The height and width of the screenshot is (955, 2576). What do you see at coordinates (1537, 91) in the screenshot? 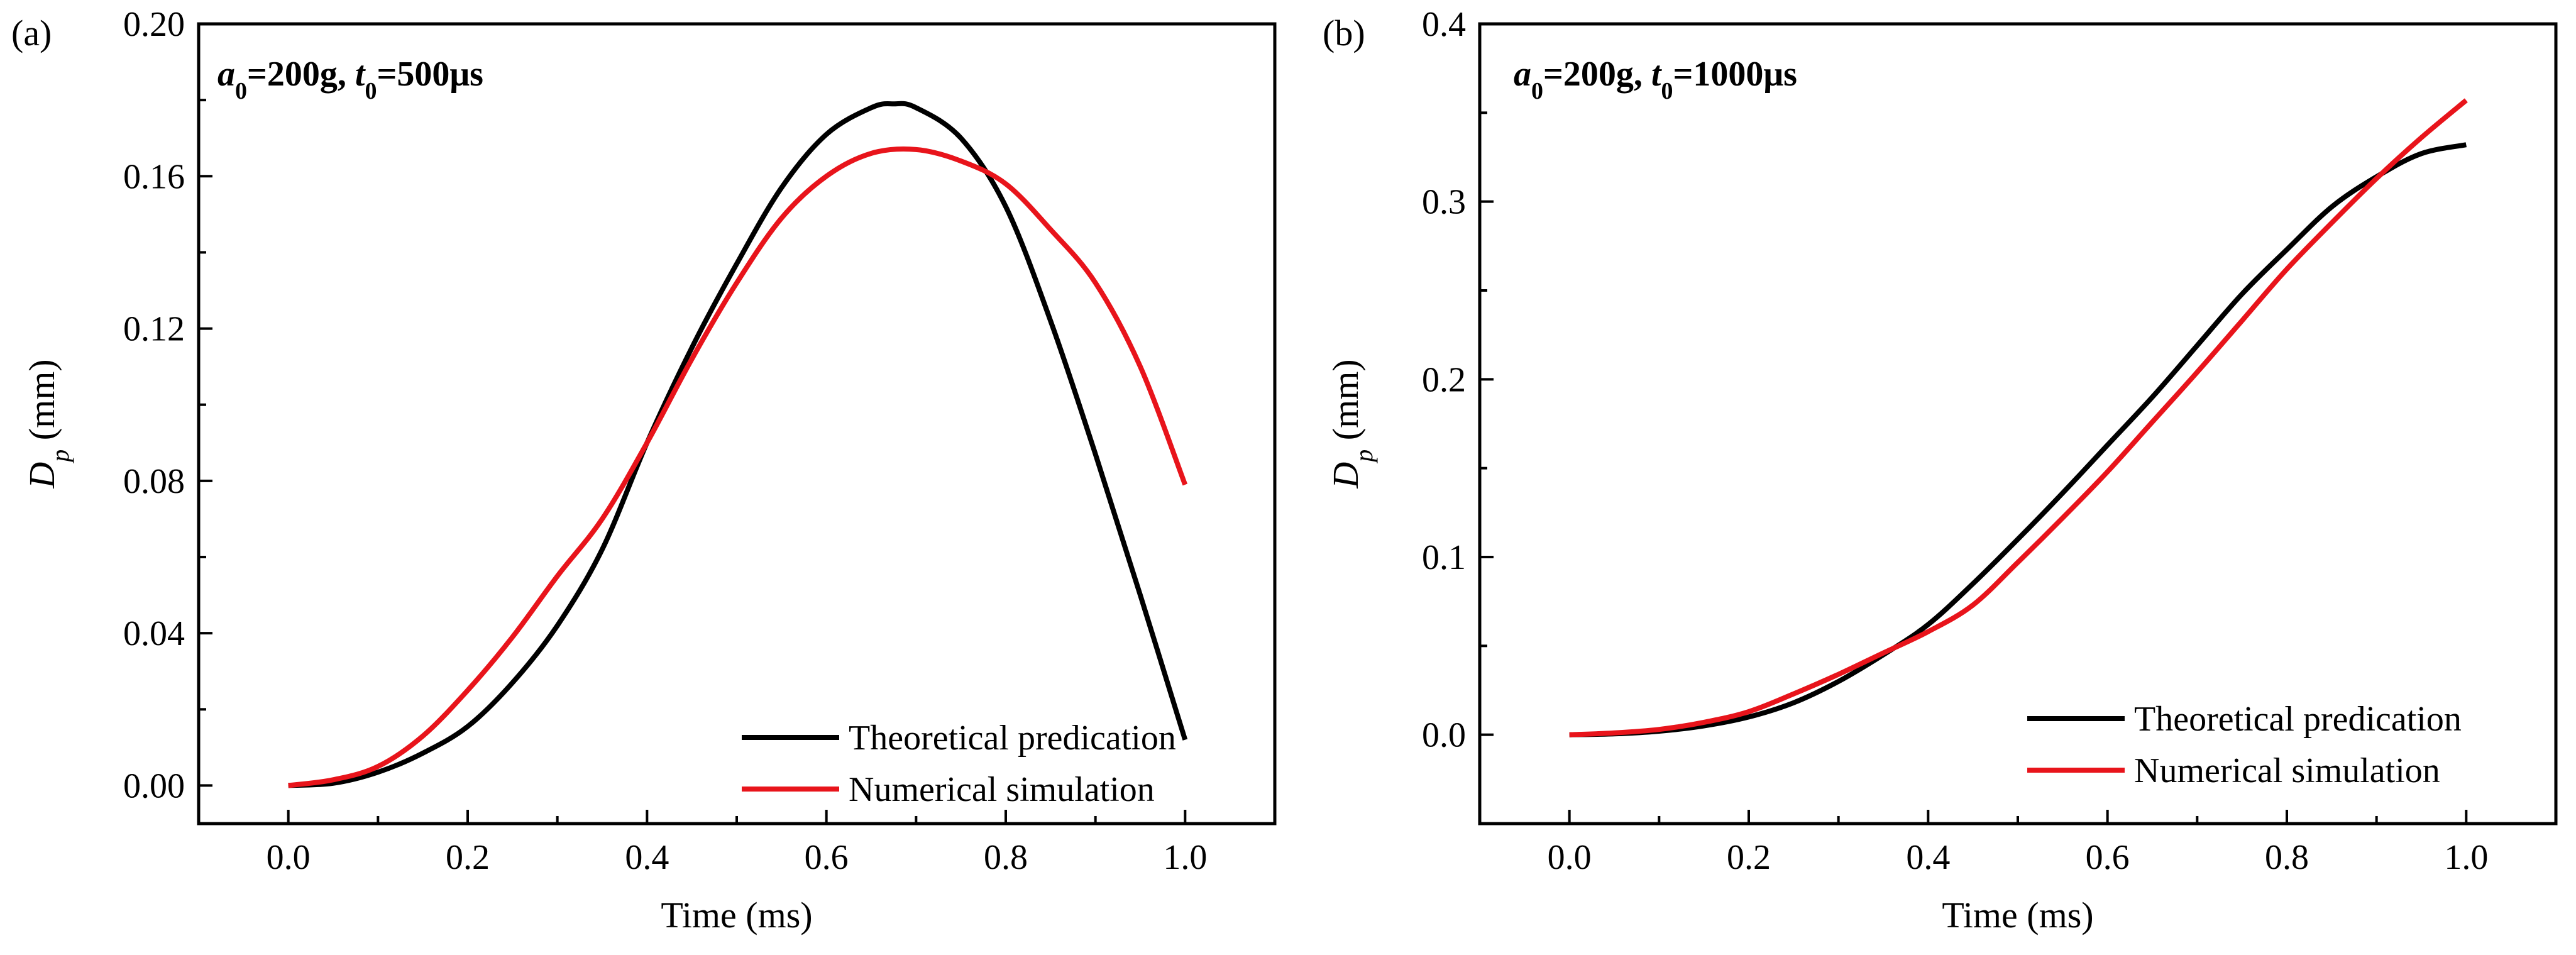
I see `panel-b-annotation-a-sub: 0` at bounding box center [1537, 91].